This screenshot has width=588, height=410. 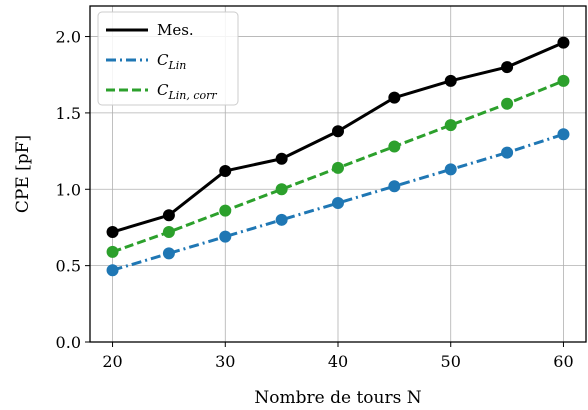 I want to click on legend-entry: CLin, corr, so click(x=187, y=91).